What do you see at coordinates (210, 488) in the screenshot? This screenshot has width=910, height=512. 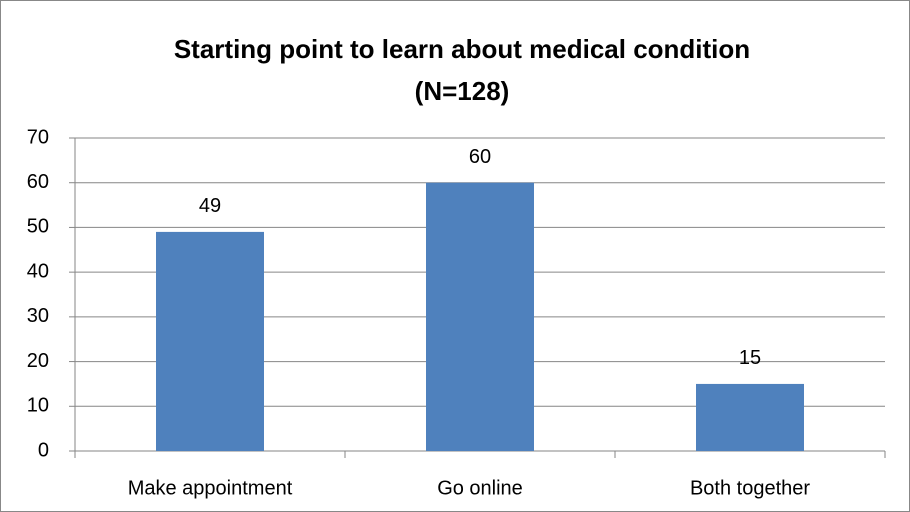 I see `x-tick-label: Make appointment` at bounding box center [210, 488].